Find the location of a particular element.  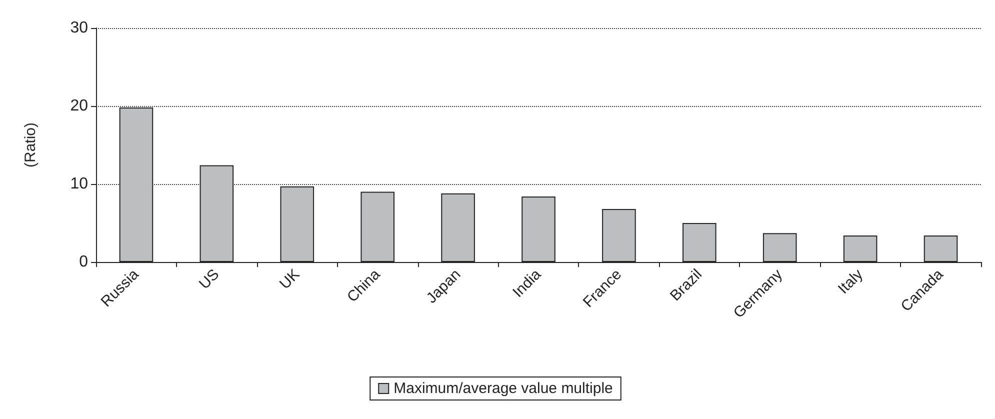

y-tick-label: 20 is located at coordinates (79, 106).